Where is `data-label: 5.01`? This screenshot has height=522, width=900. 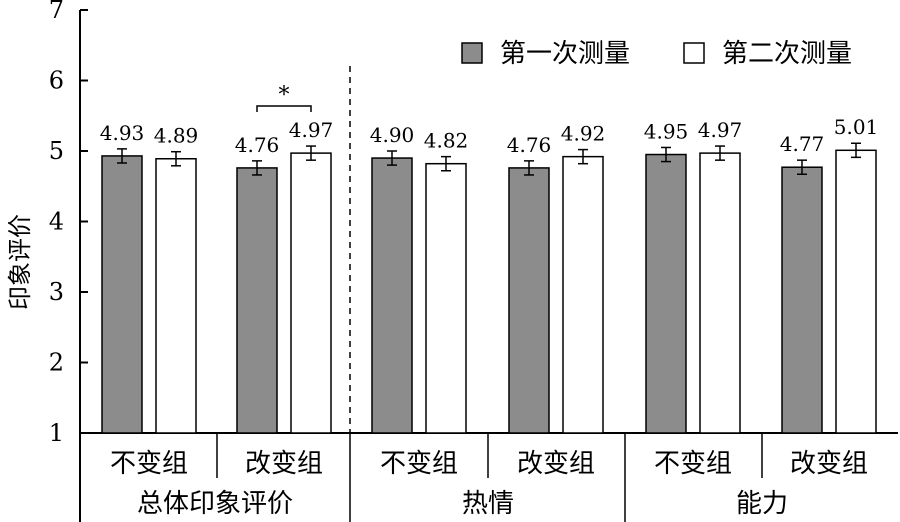
data-label: 5.01 is located at coordinates (856, 127).